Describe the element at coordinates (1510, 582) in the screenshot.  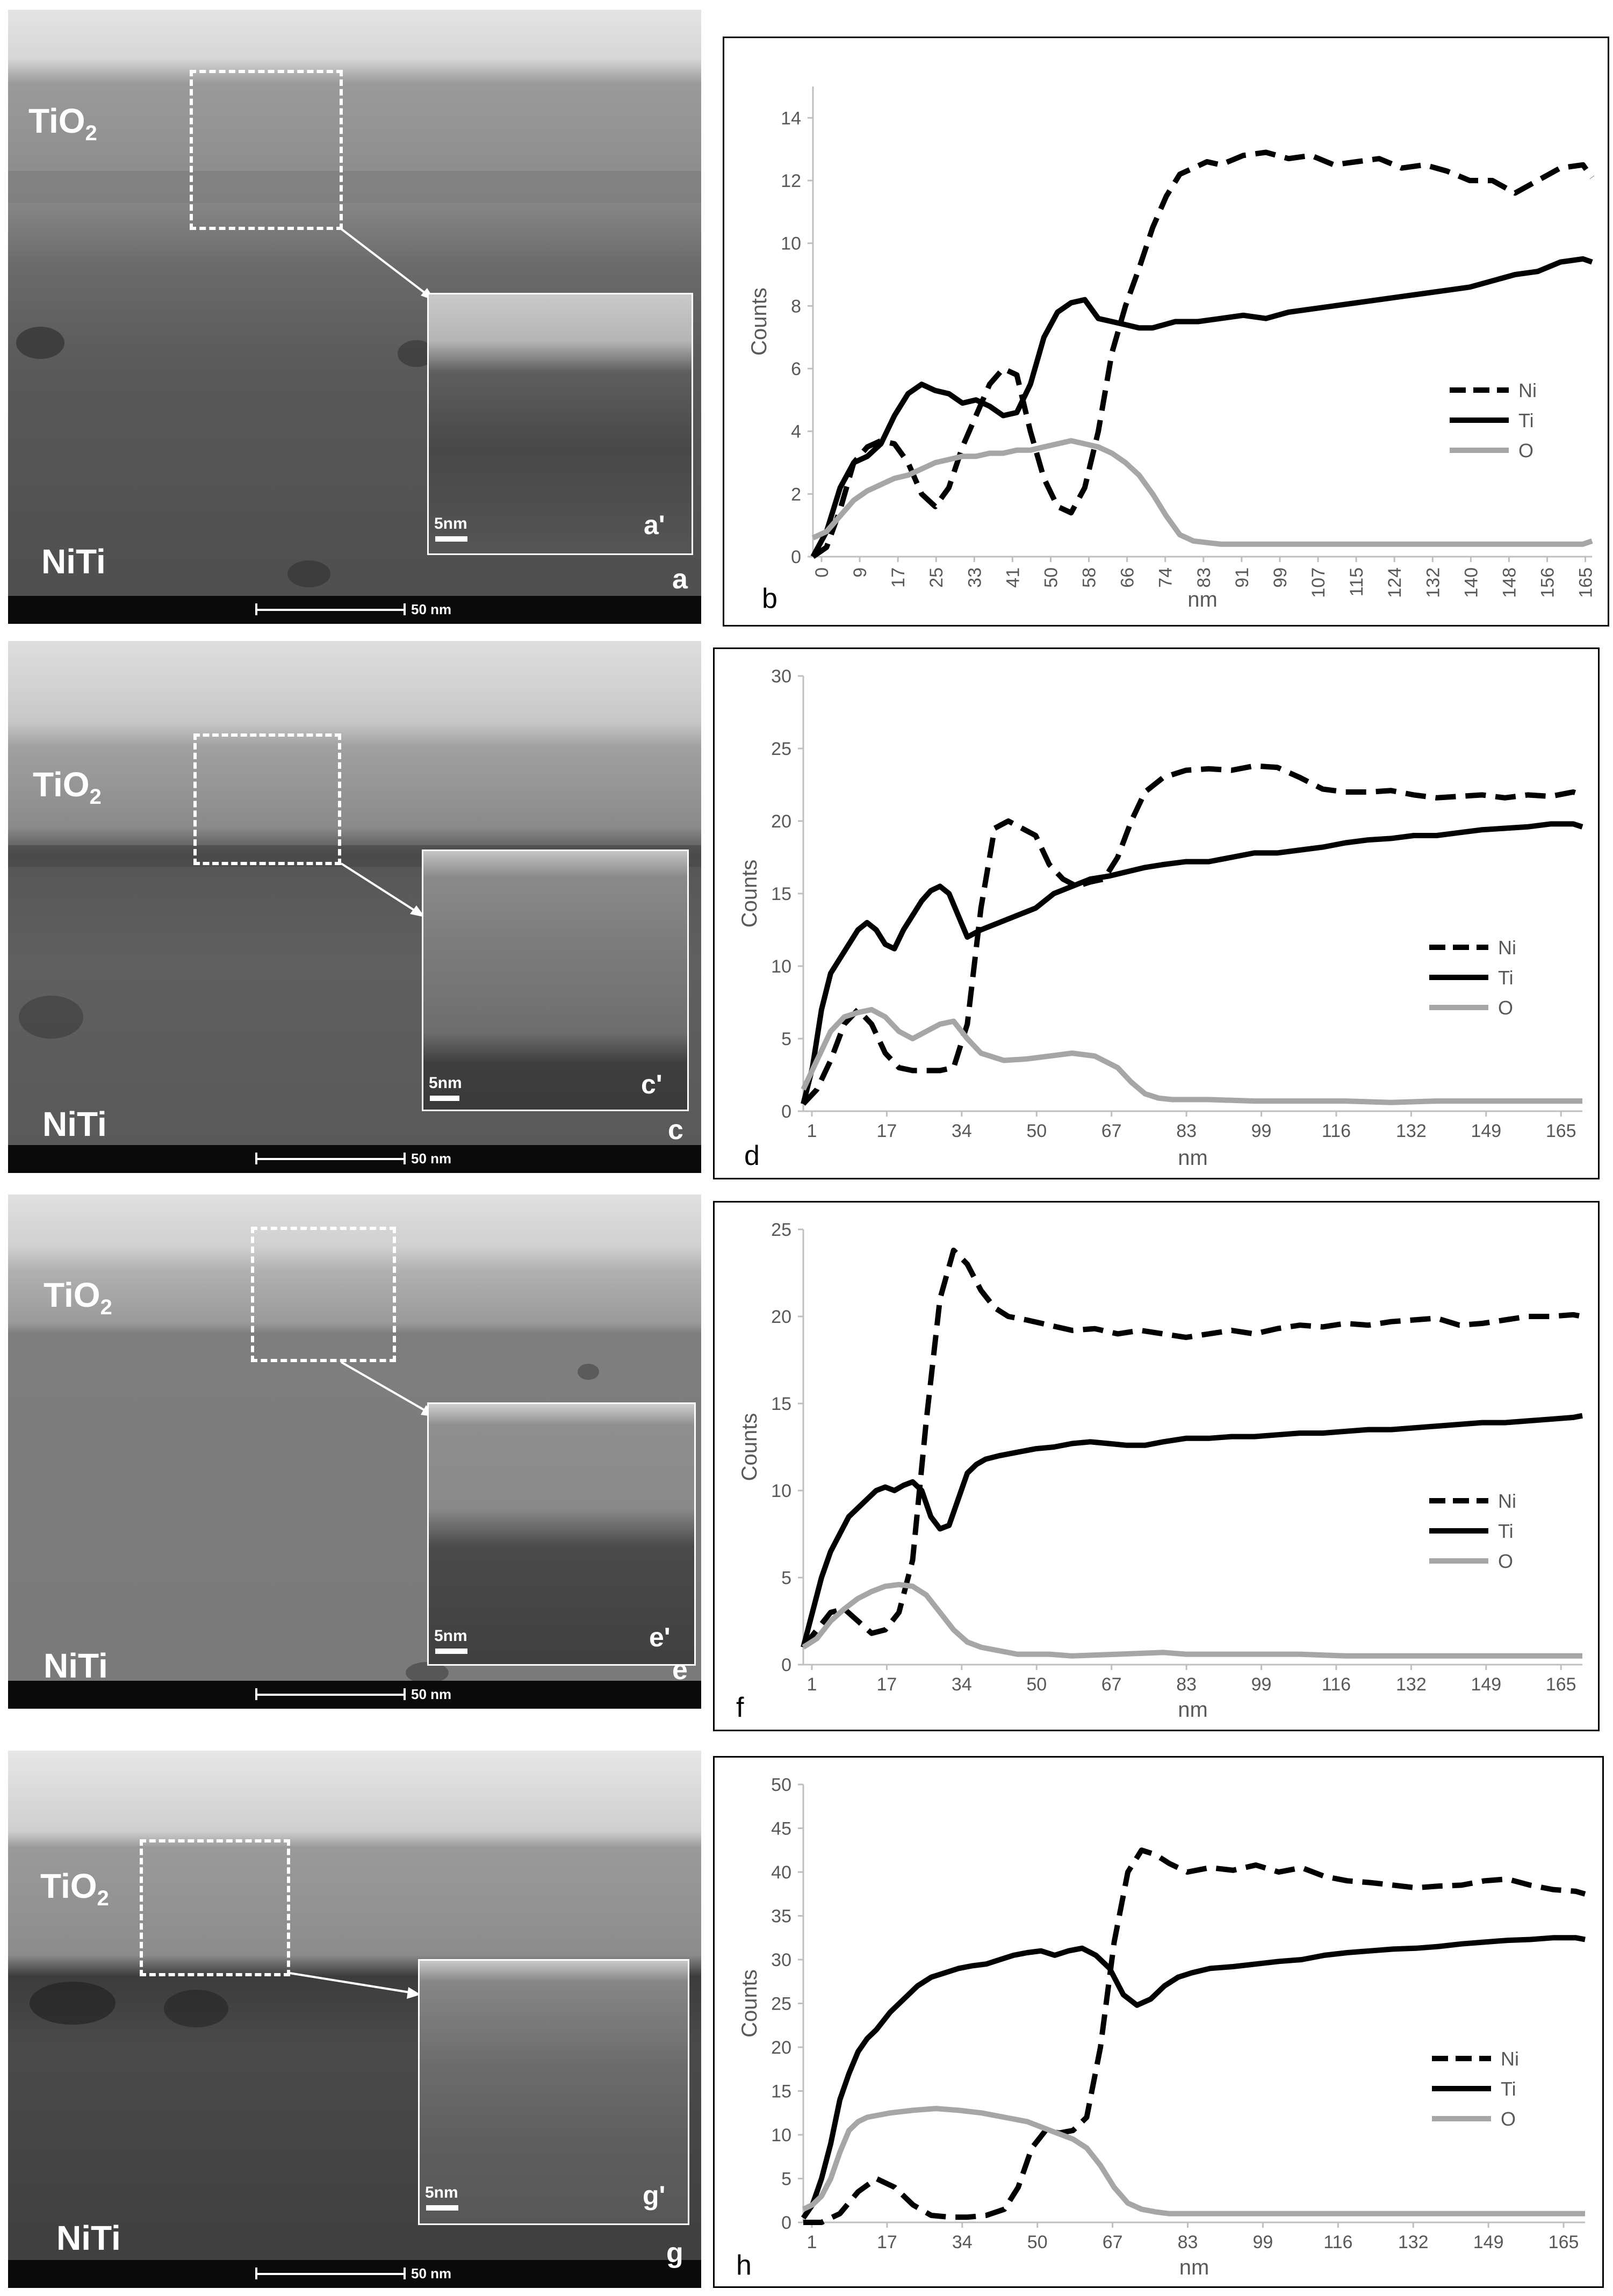
I see `x-tick-label: 148` at that location.